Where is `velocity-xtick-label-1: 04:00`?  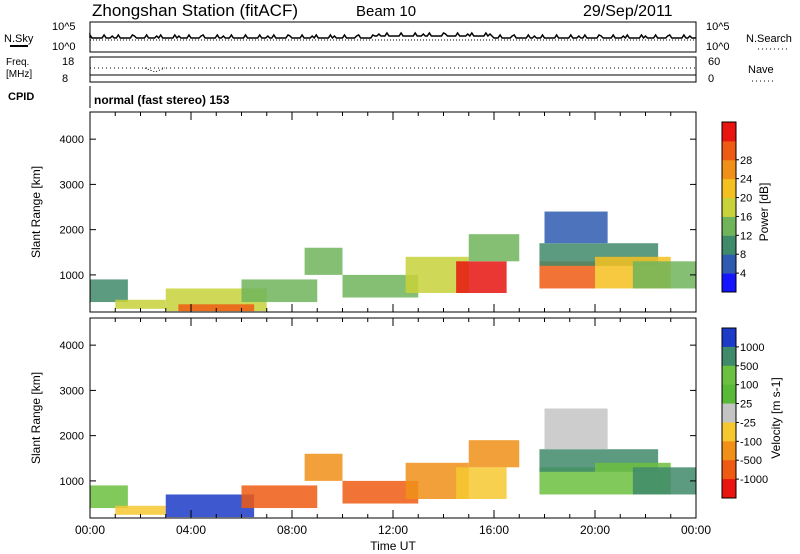
velocity-xtick-label-1: 04:00 is located at coordinates (191, 530).